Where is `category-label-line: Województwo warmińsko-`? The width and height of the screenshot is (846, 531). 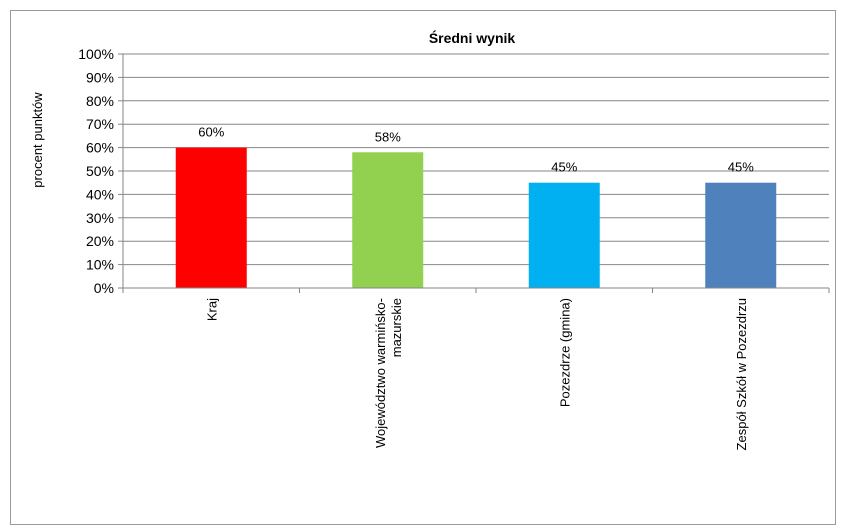 category-label-line: Województwo warmińsko- is located at coordinates (380, 373).